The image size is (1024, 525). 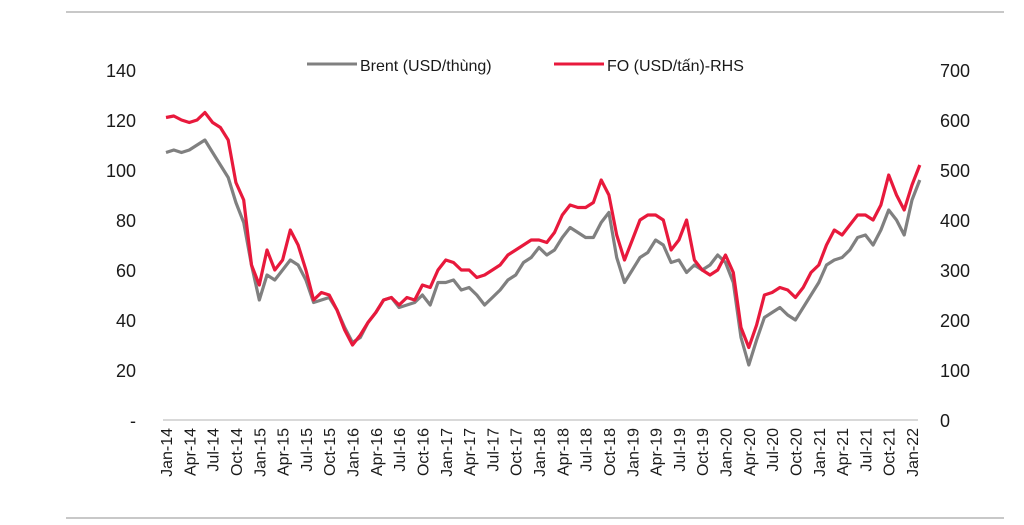 I want to click on x-tick-label: Oct-17, so click(x=517, y=452).